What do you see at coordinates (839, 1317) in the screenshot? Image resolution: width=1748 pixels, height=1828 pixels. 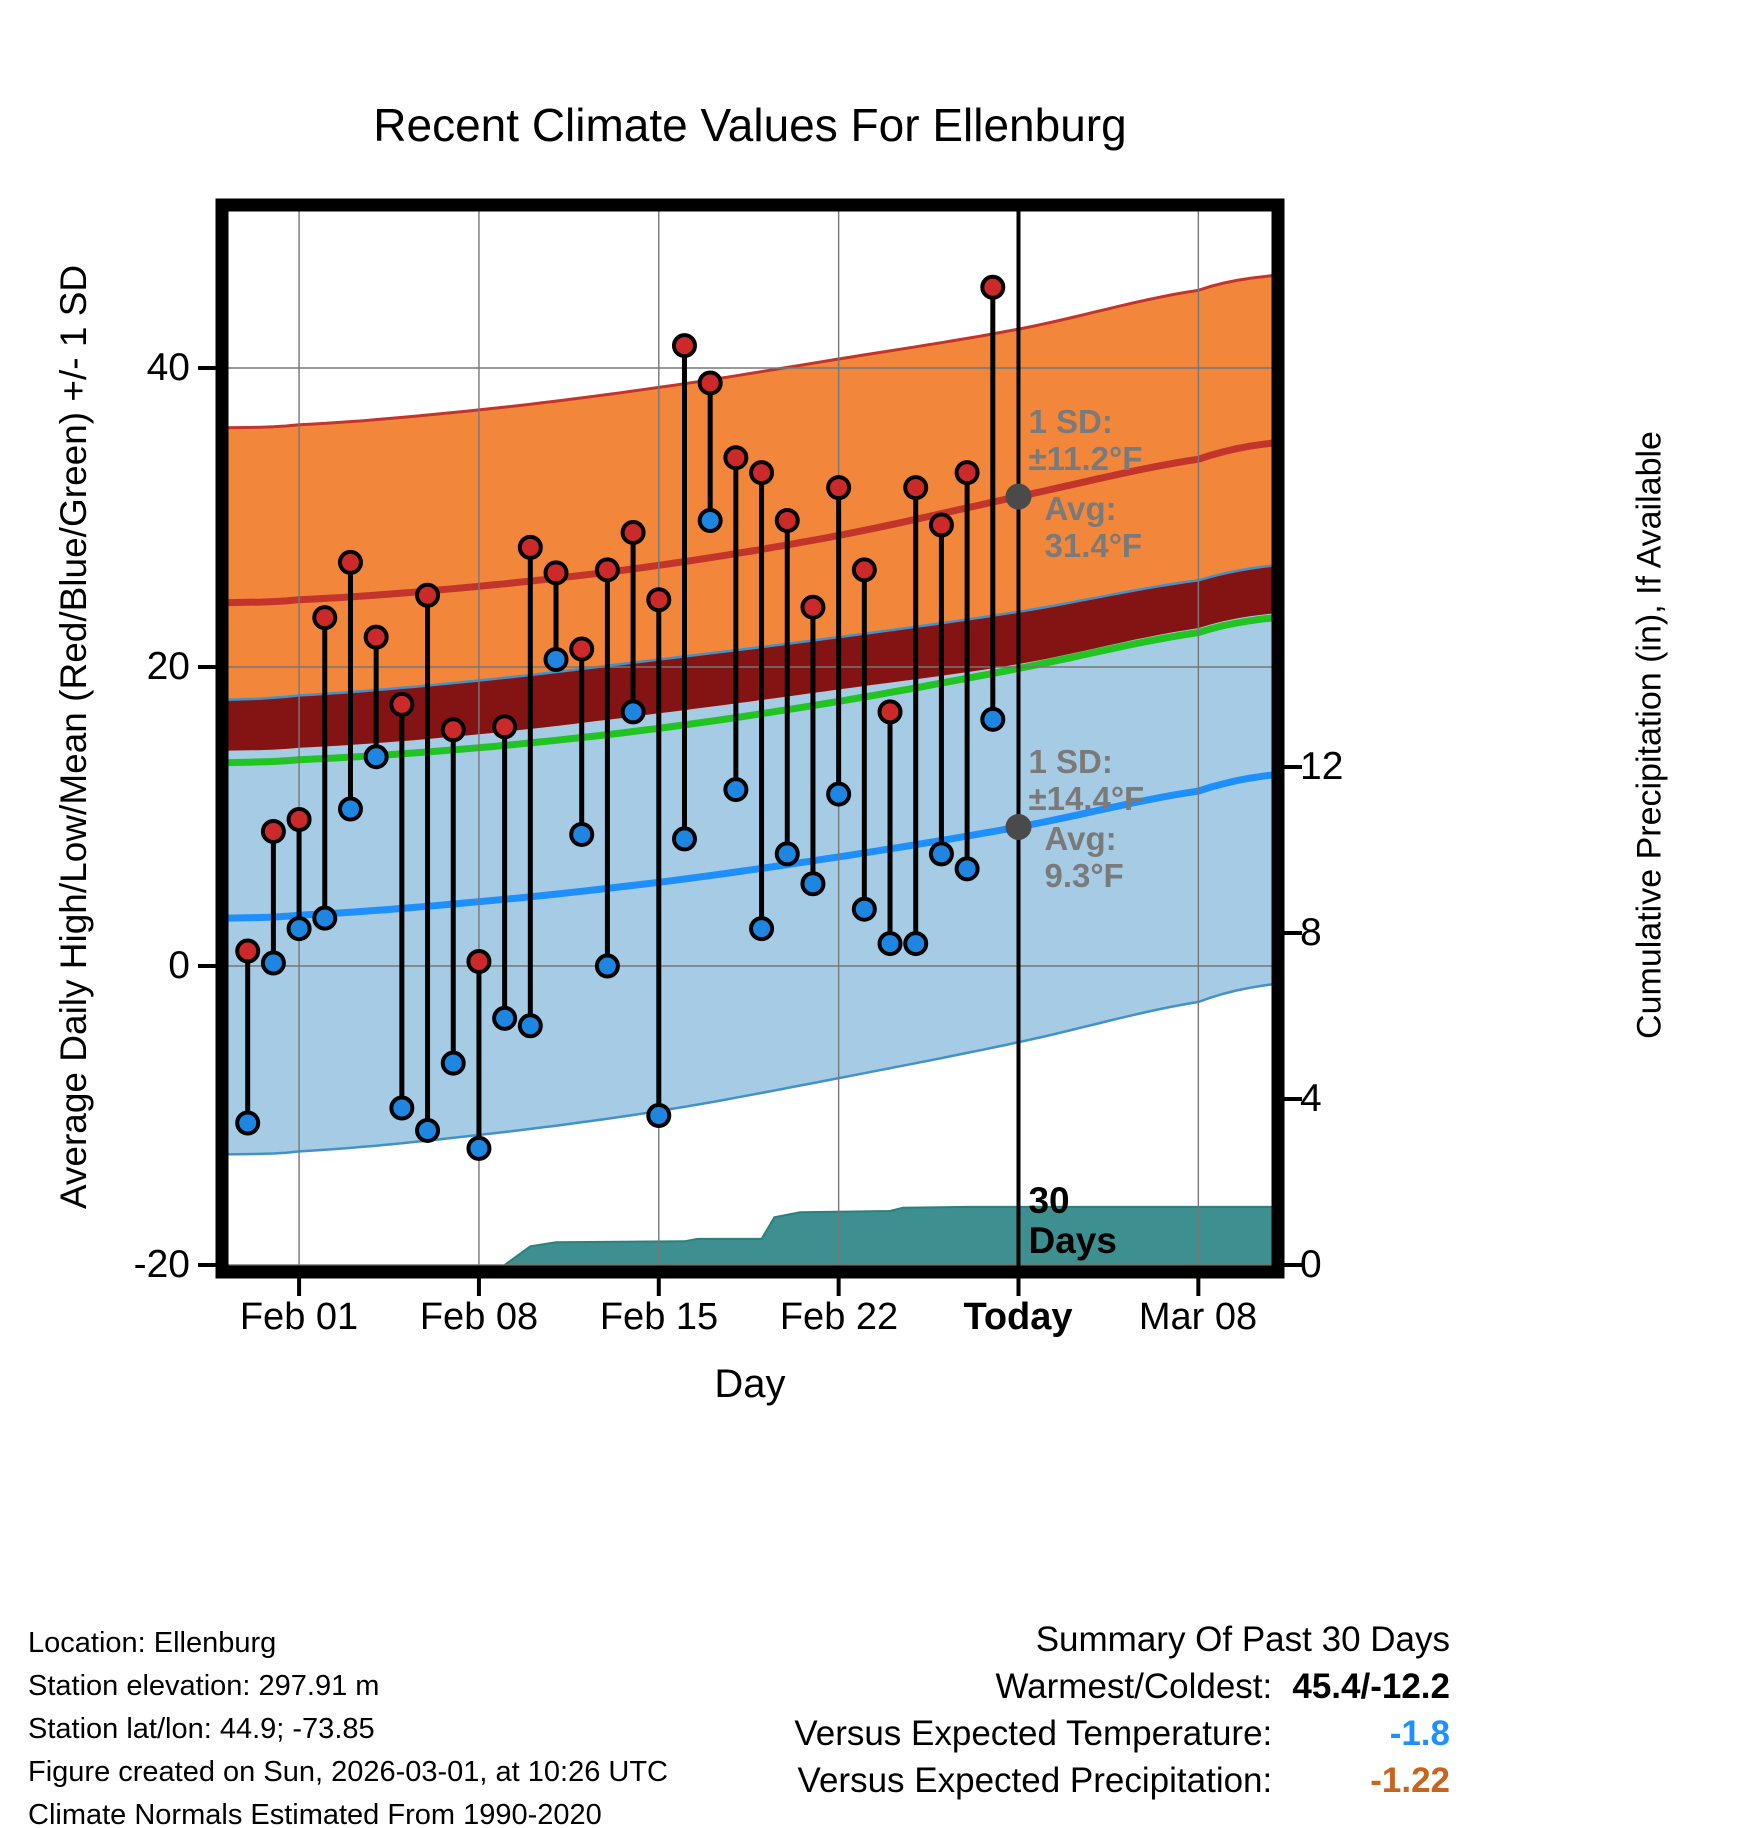 I see `x-axis-tick-feb22: Feb 22` at bounding box center [839, 1317].